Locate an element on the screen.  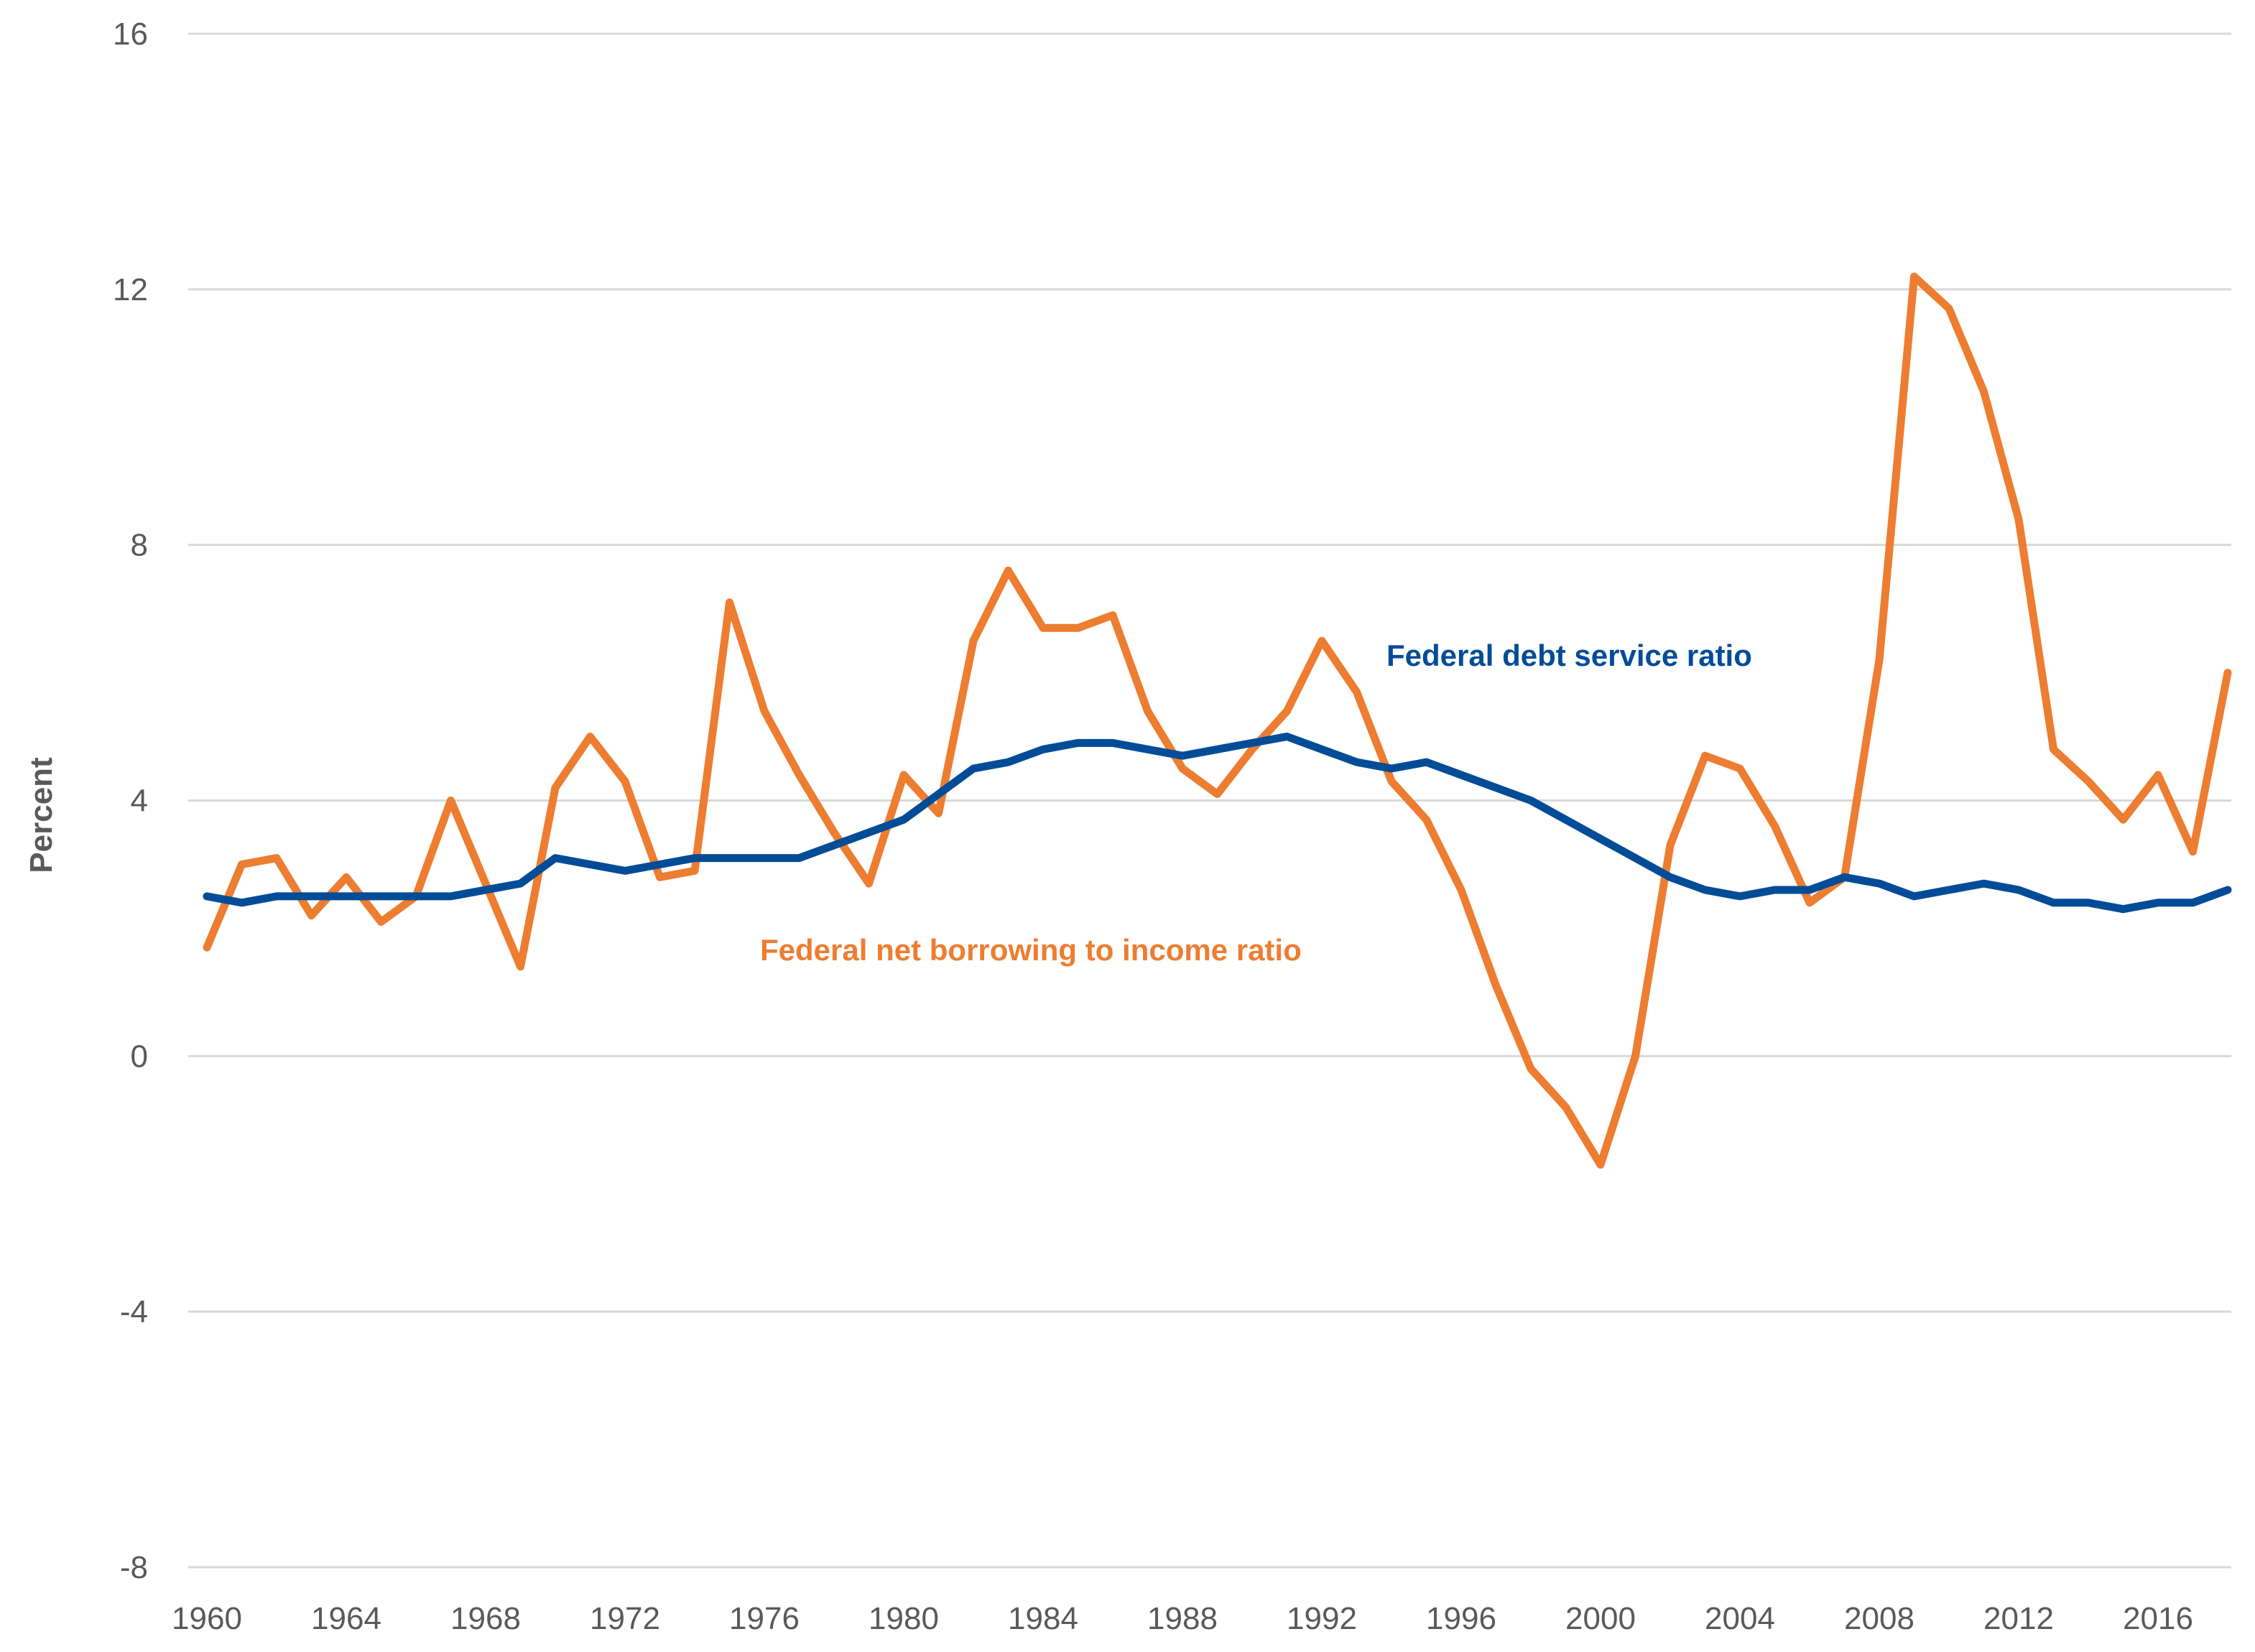
x-tick-label: 2008 is located at coordinates (1879, 1618).